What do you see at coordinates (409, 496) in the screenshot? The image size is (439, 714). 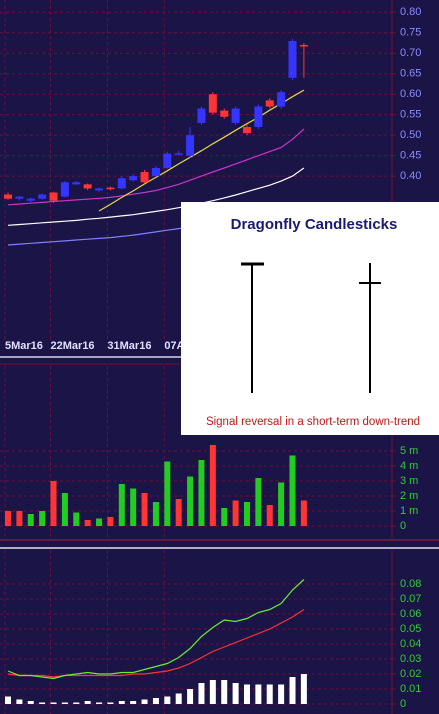 I see `y-tick-label: 2 m` at bounding box center [409, 496].